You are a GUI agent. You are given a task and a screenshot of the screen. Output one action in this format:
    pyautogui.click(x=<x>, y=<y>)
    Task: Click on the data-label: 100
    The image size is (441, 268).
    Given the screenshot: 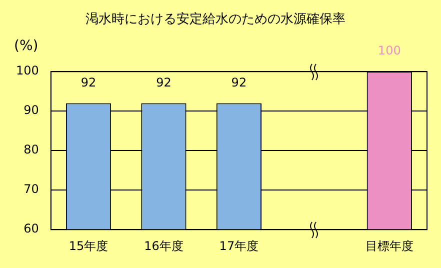 What is the action you would take?
    pyautogui.click(x=389, y=51)
    